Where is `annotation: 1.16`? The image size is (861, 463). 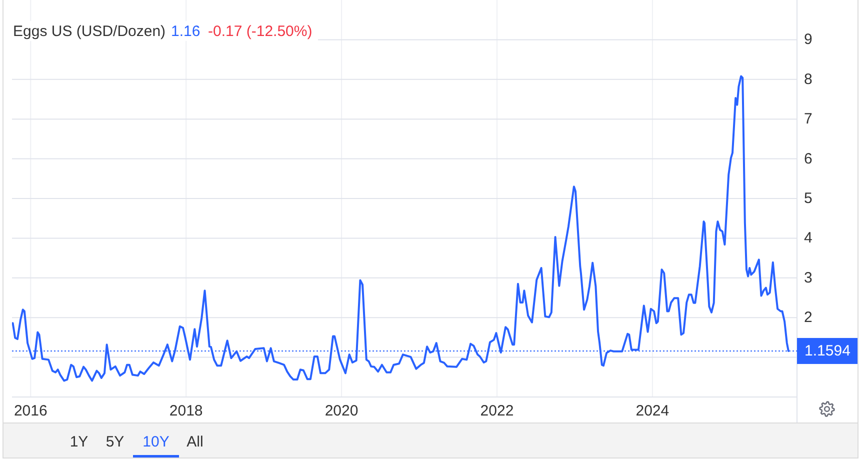 annotation: 1.16 is located at coordinates (185, 31).